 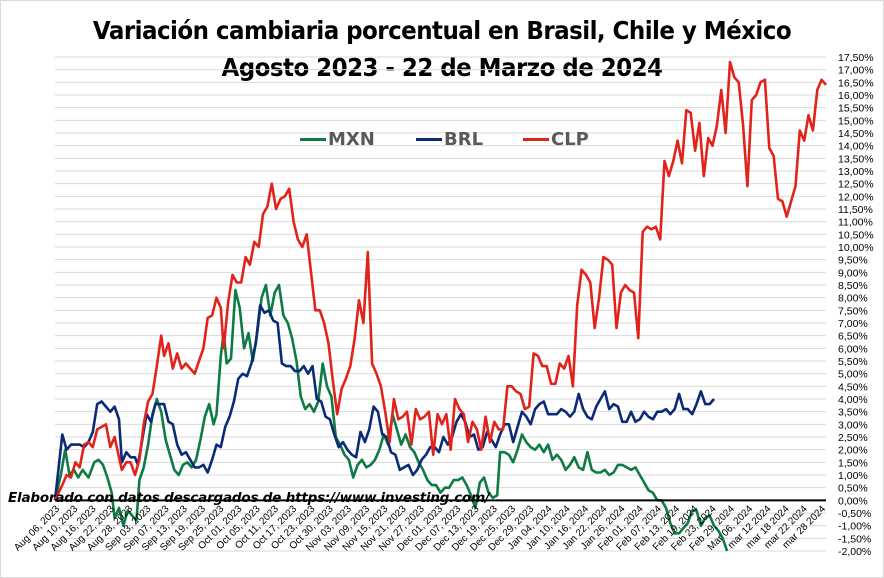 I want to click on y-tick-label: 16,00%, so click(x=856, y=96).